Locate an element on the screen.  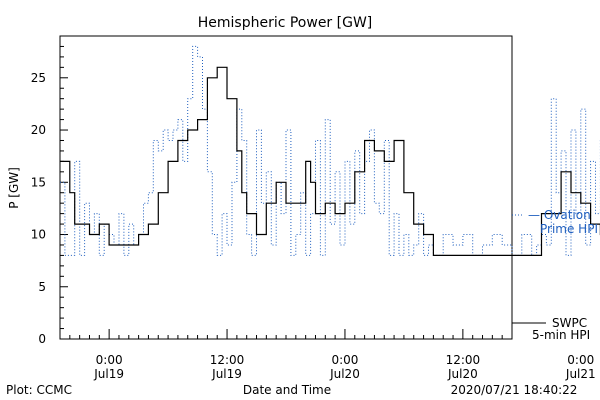
y-tick-label: 20 is located at coordinates (38, 130).